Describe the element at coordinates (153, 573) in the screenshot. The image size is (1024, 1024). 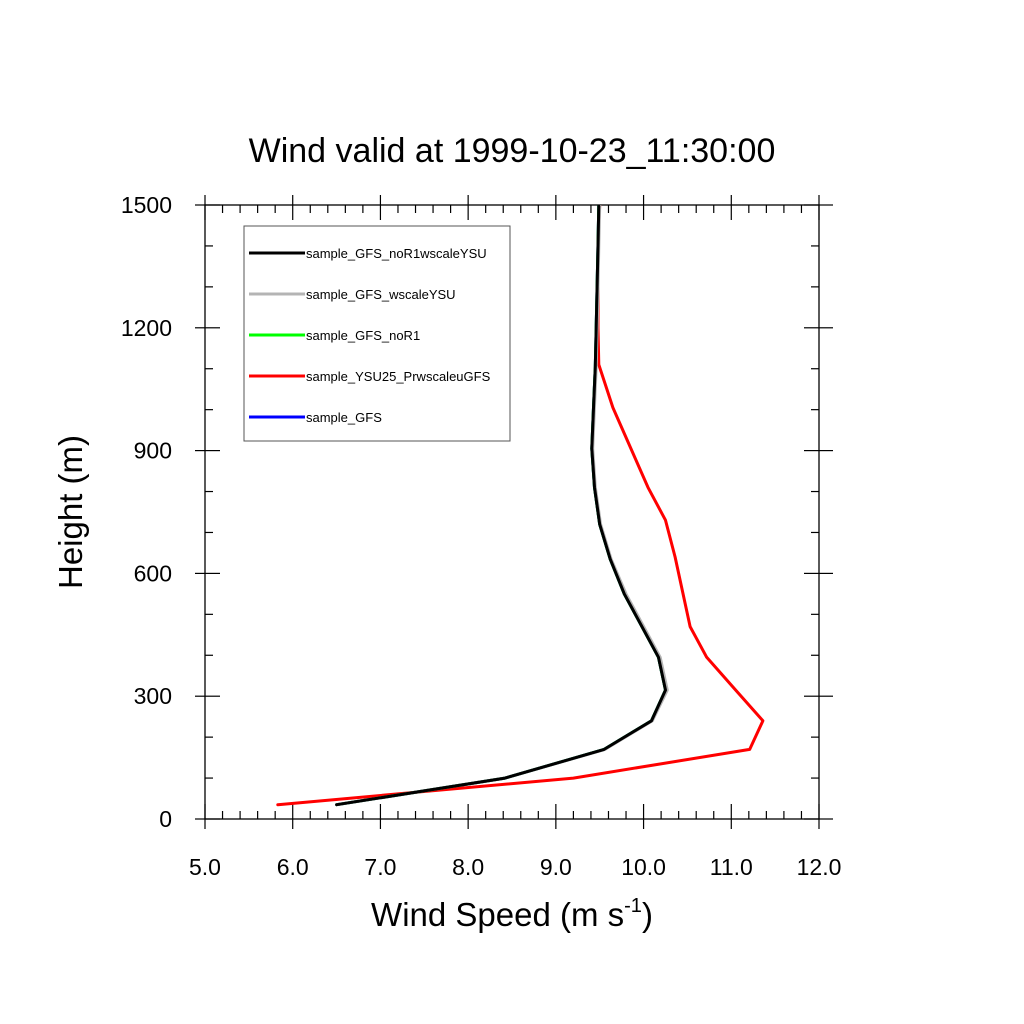
I see `y-tick-label: 600` at that location.